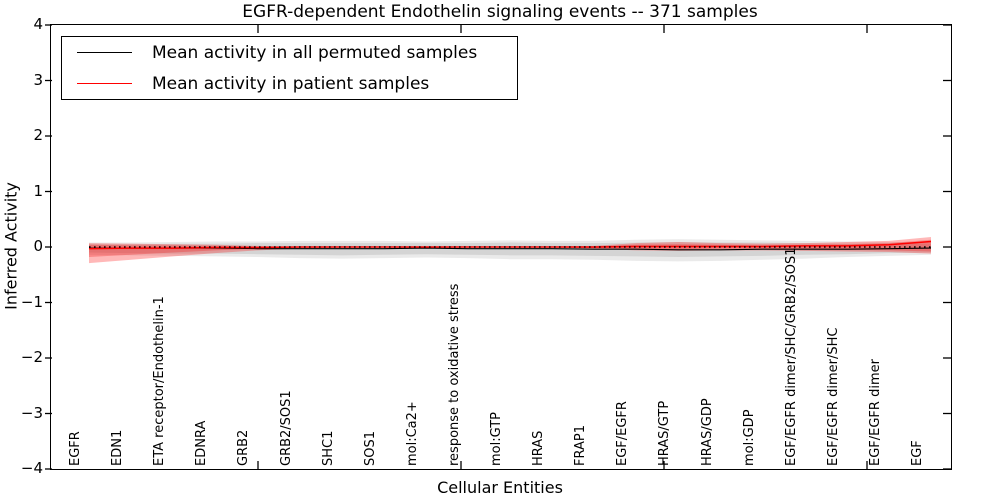  What do you see at coordinates (581, 445) in the screenshot?
I see `x-tick-label: FRAP1` at bounding box center [581, 445].